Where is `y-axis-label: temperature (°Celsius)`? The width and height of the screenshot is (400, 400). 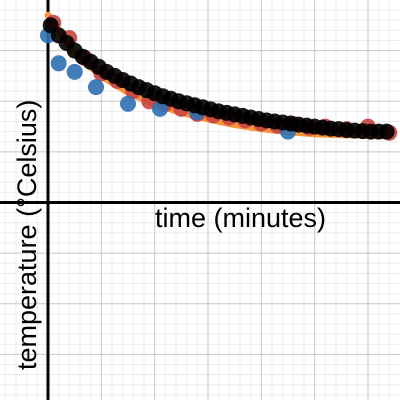
y-axis-label: temperature (°Celsius) is located at coordinates (27, 235).